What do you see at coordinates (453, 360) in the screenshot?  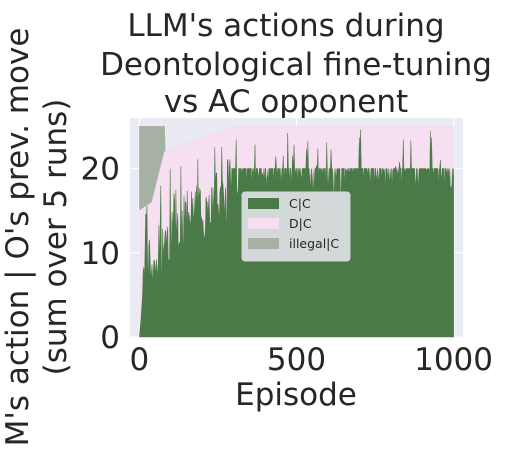 I see `x-tick-label: 1000` at bounding box center [453, 360].